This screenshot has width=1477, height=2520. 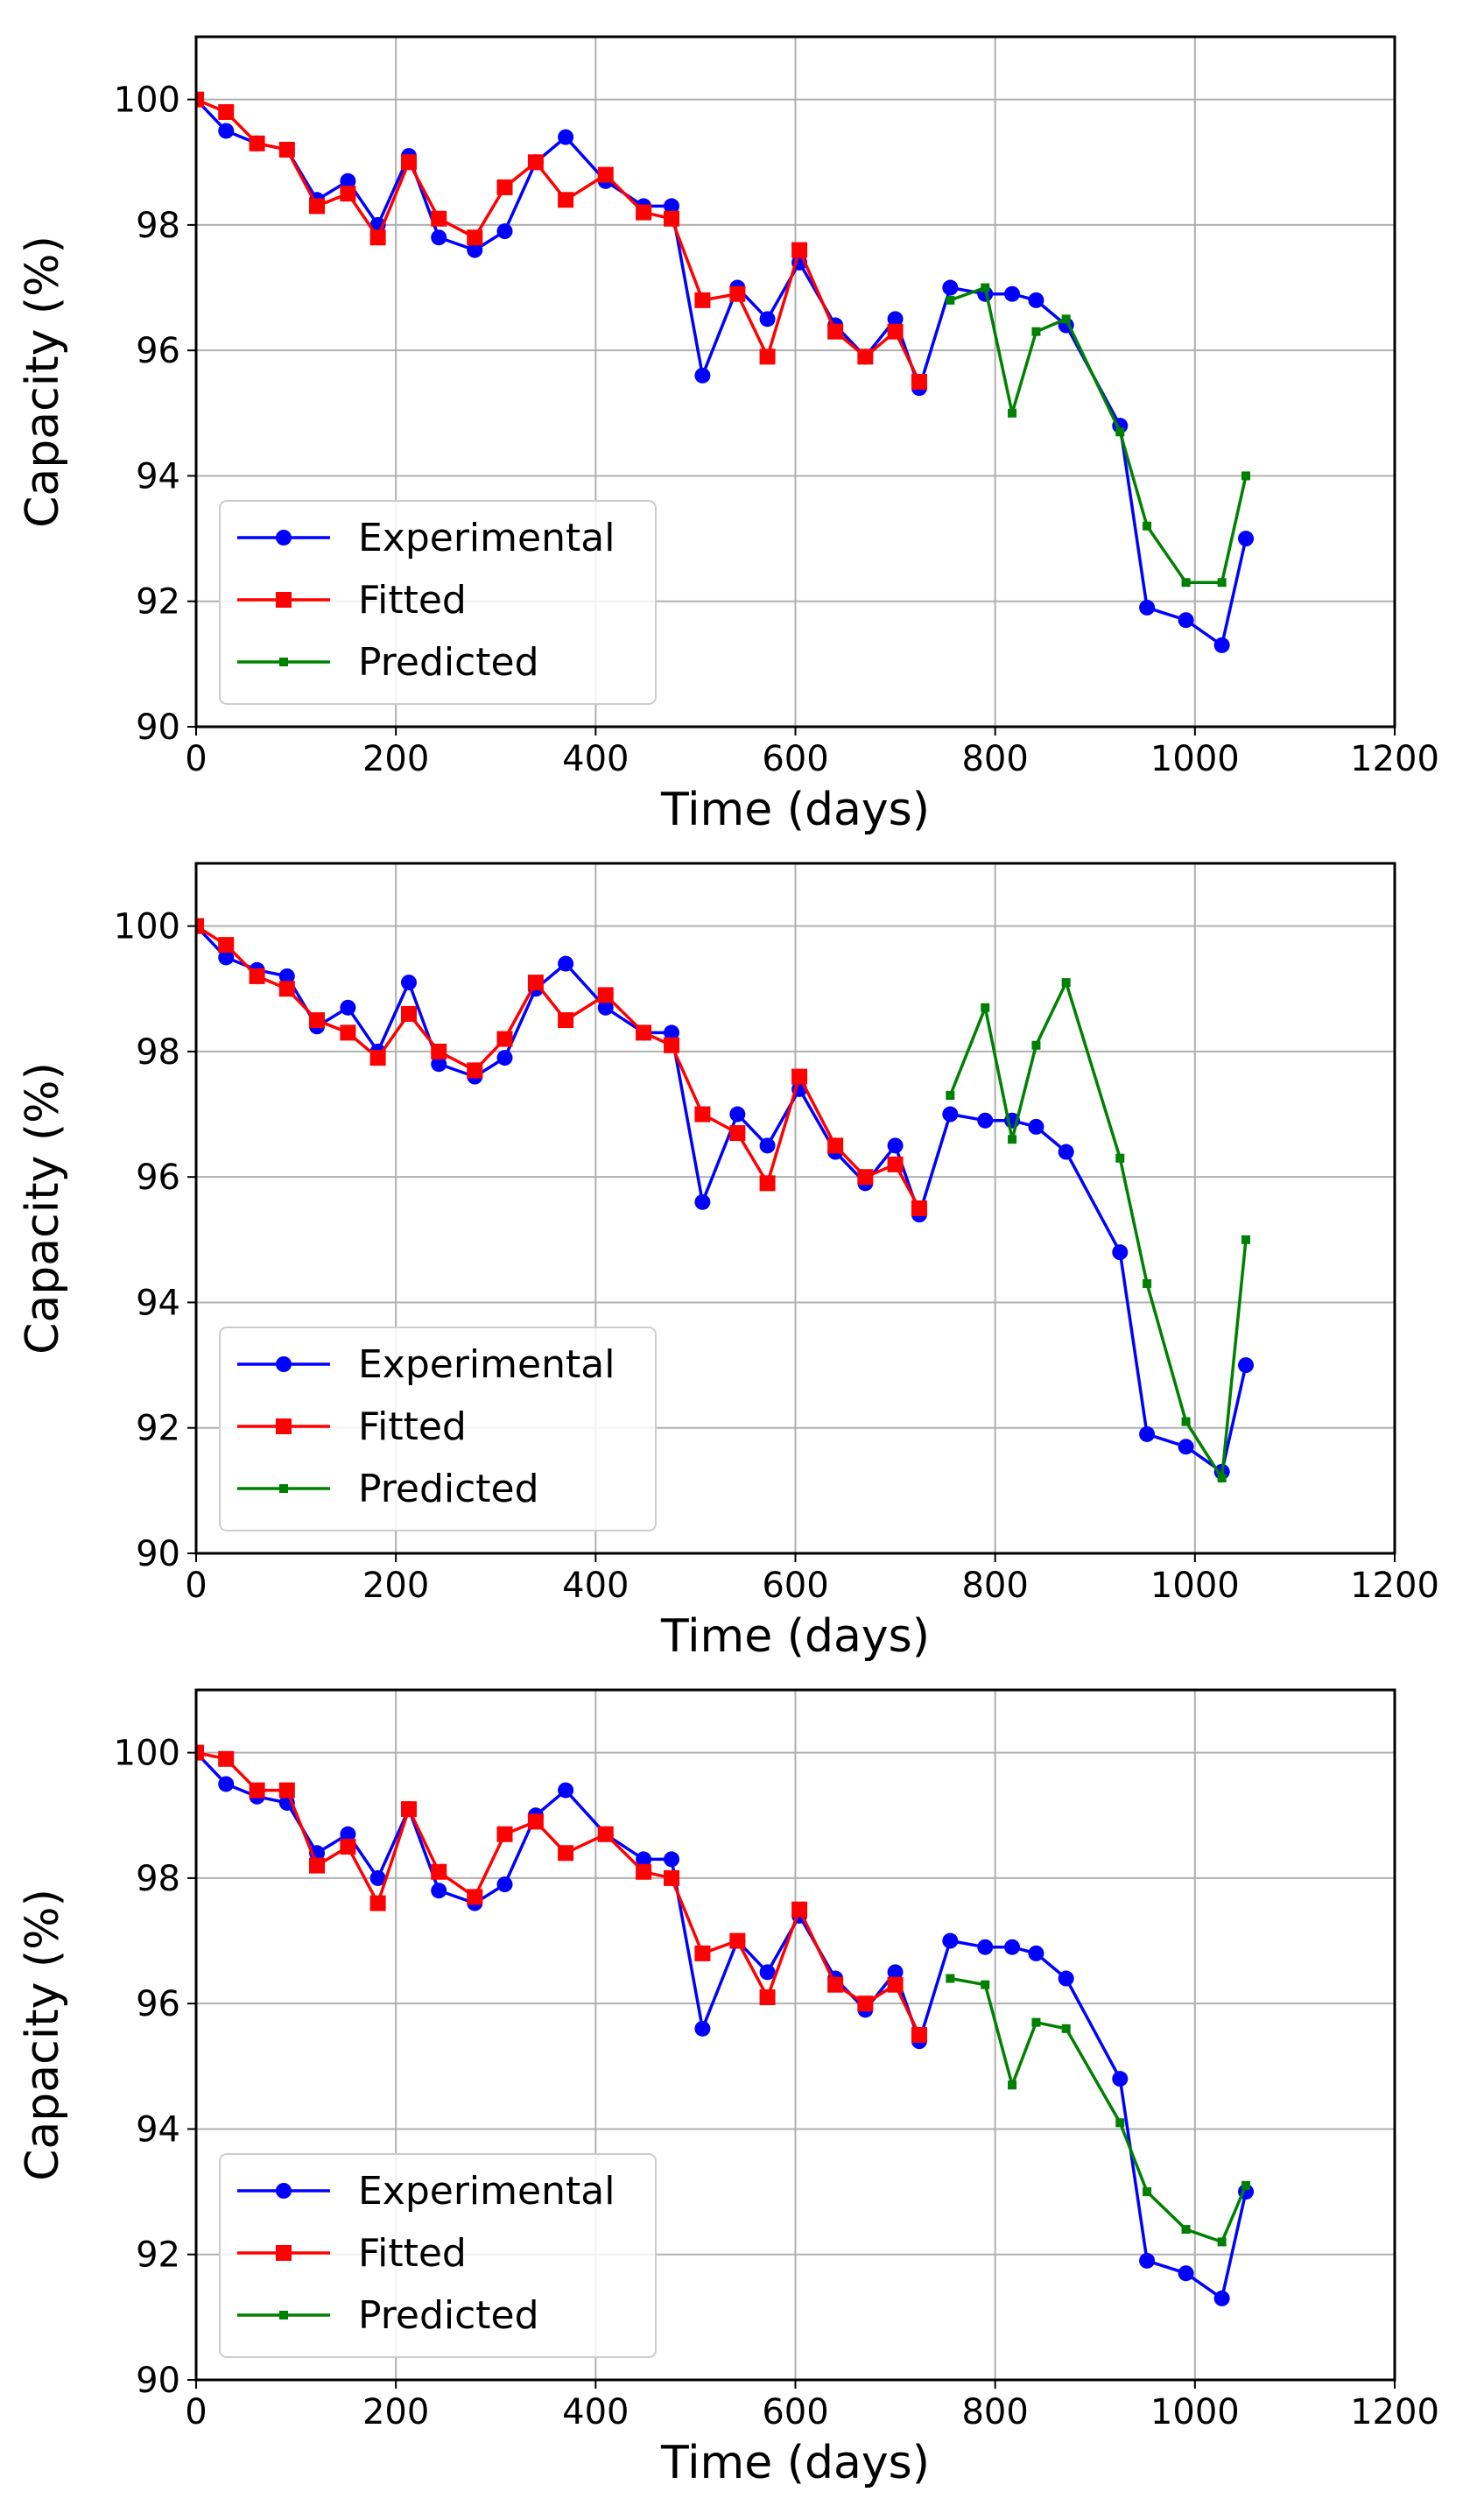 I want to click on y-tick-label: 94, so click(x=158, y=476).